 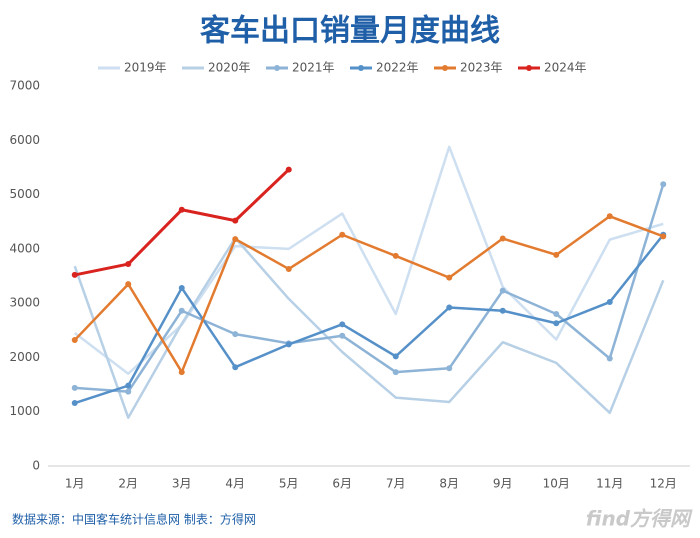 What do you see at coordinates (503, 484) in the screenshot?
I see `x-tick-label: 9月` at bounding box center [503, 484].